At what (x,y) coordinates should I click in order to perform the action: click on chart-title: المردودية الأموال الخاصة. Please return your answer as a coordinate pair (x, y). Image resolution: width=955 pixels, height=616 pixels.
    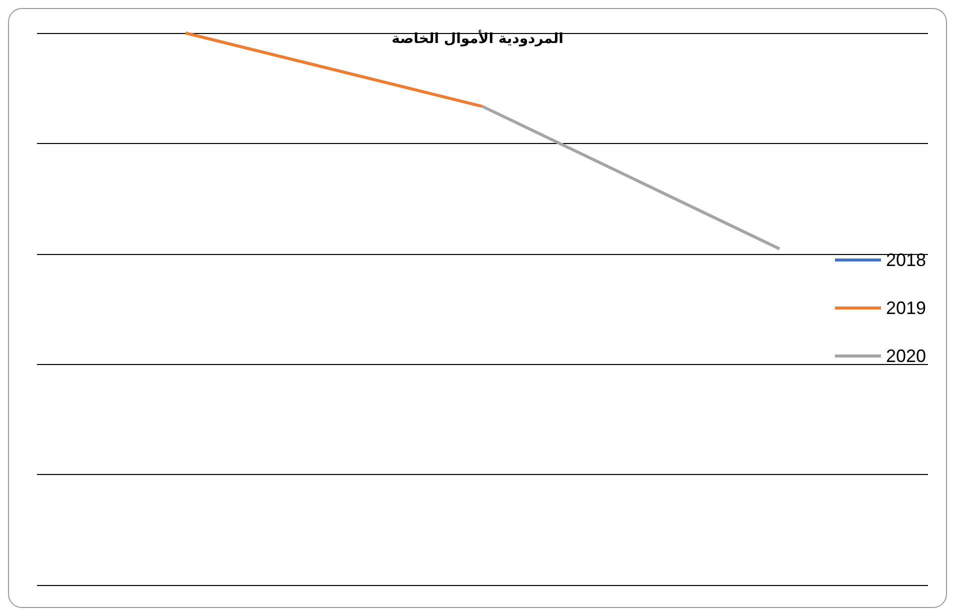
    Looking at the image, I should click on (478, 38).